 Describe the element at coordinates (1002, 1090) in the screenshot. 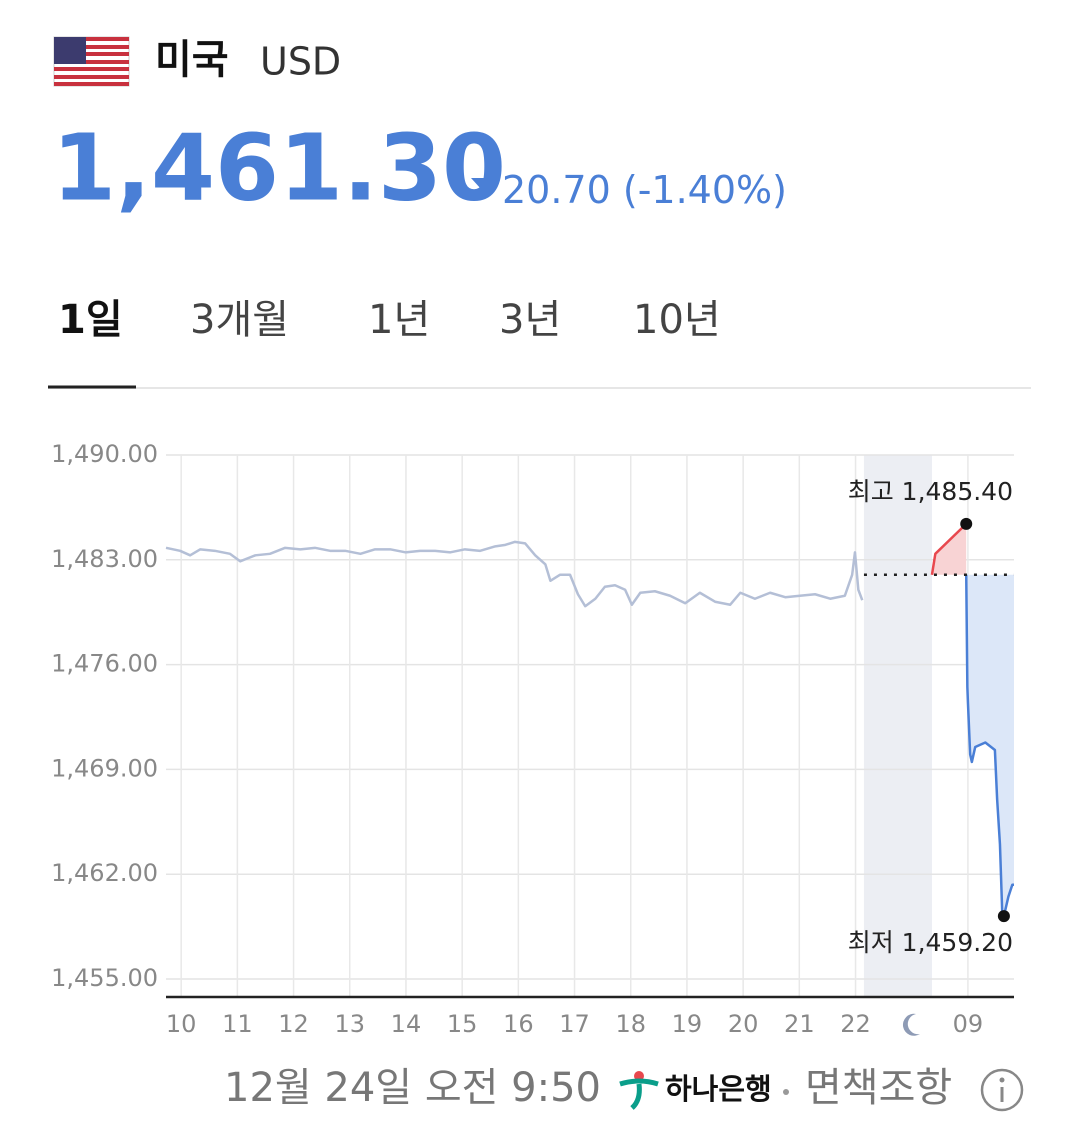

I see `info-icon` at that location.